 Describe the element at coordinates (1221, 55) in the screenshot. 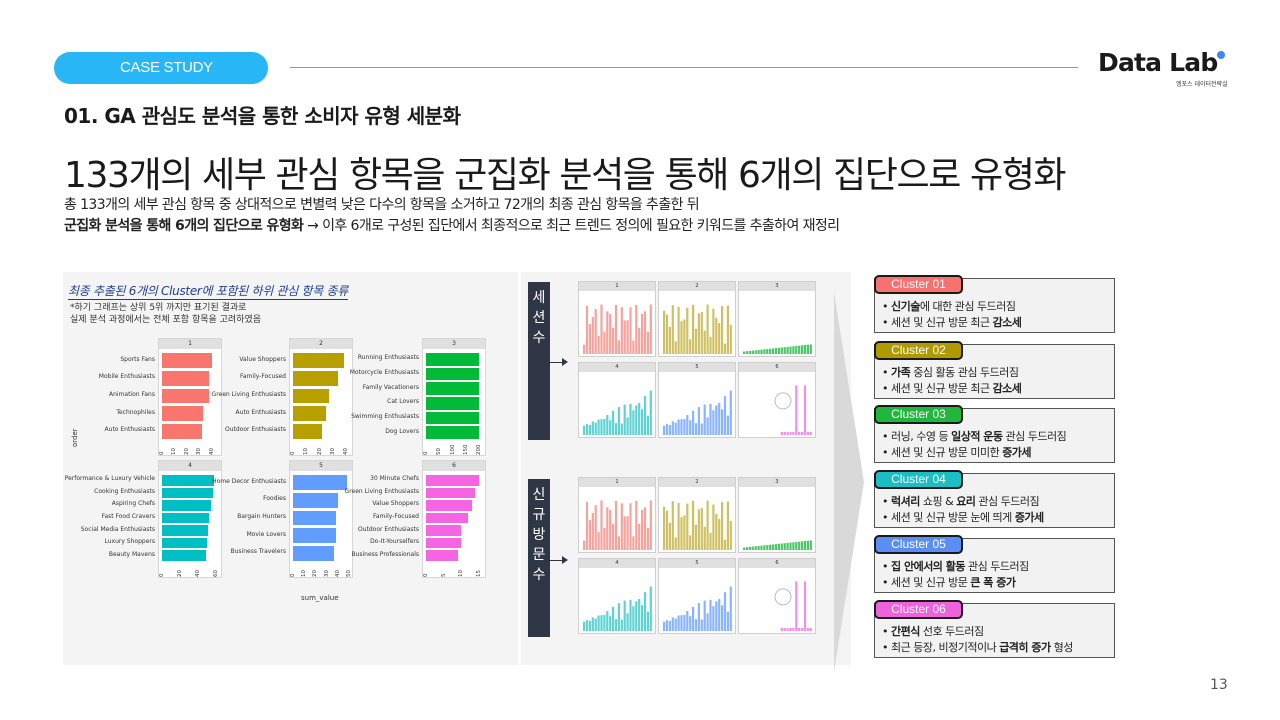

I see `logo-dot-icon` at that location.